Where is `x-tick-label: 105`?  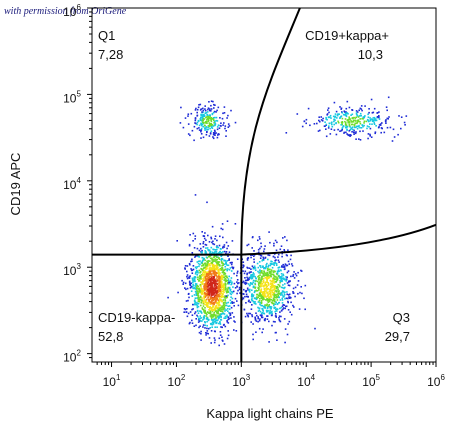 x-tick-label: 105 is located at coordinates (371, 381).